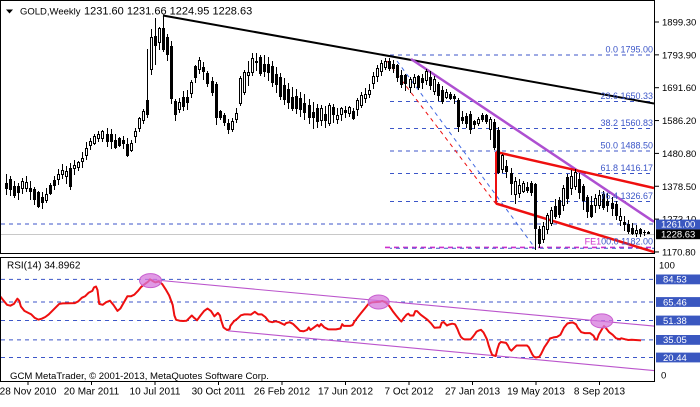 The image size is (700, 407). Describe the element at coordinates (619, 242) in the screenshot. I see `svg-text: FE100.0 1182.00` at that location.